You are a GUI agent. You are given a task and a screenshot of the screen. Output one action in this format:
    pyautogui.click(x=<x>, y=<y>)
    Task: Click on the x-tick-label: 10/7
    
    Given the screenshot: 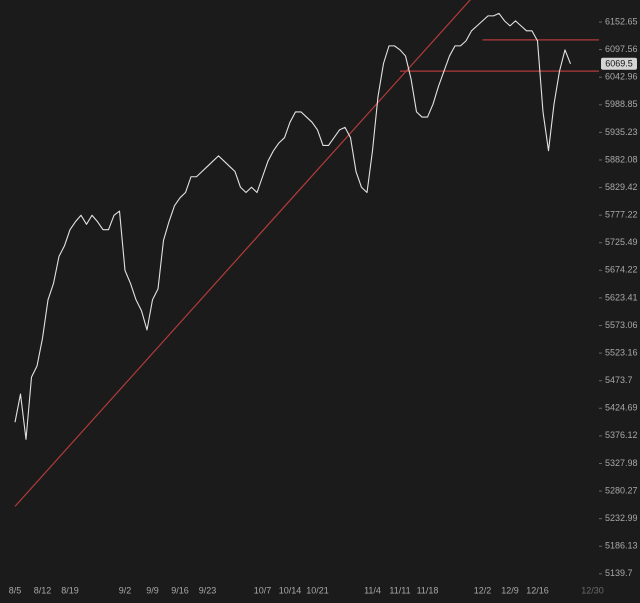 What is the action you would take?
    pyautogui.click(x=263, y=590)
    